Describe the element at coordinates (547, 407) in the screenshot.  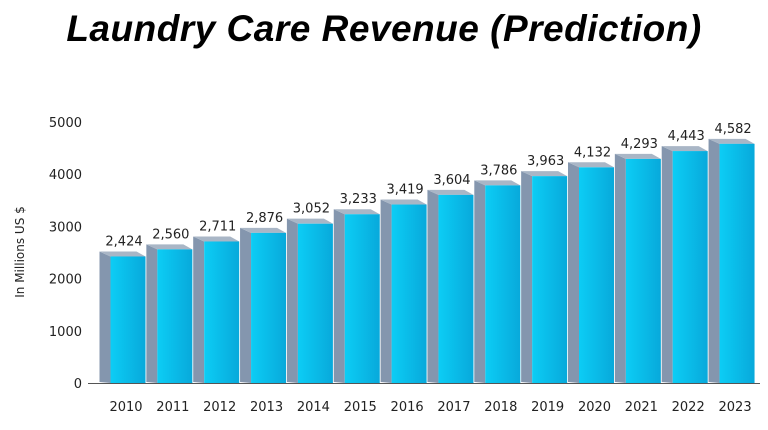
I see `x-tick-label: 2019` at that location.